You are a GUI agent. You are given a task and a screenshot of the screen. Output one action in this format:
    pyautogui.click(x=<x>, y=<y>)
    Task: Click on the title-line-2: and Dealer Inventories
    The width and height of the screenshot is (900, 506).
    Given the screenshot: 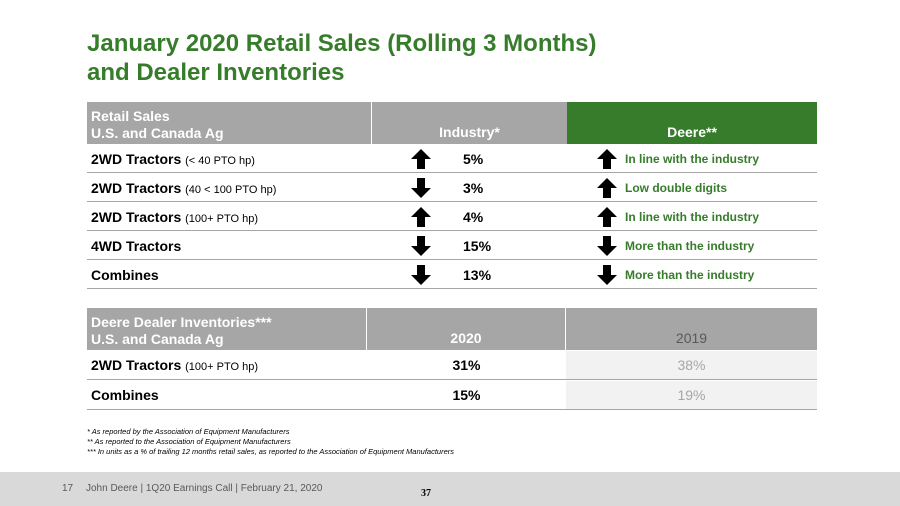 What is the action you would take?
    pyautogui.click(x=216, y=72)
    